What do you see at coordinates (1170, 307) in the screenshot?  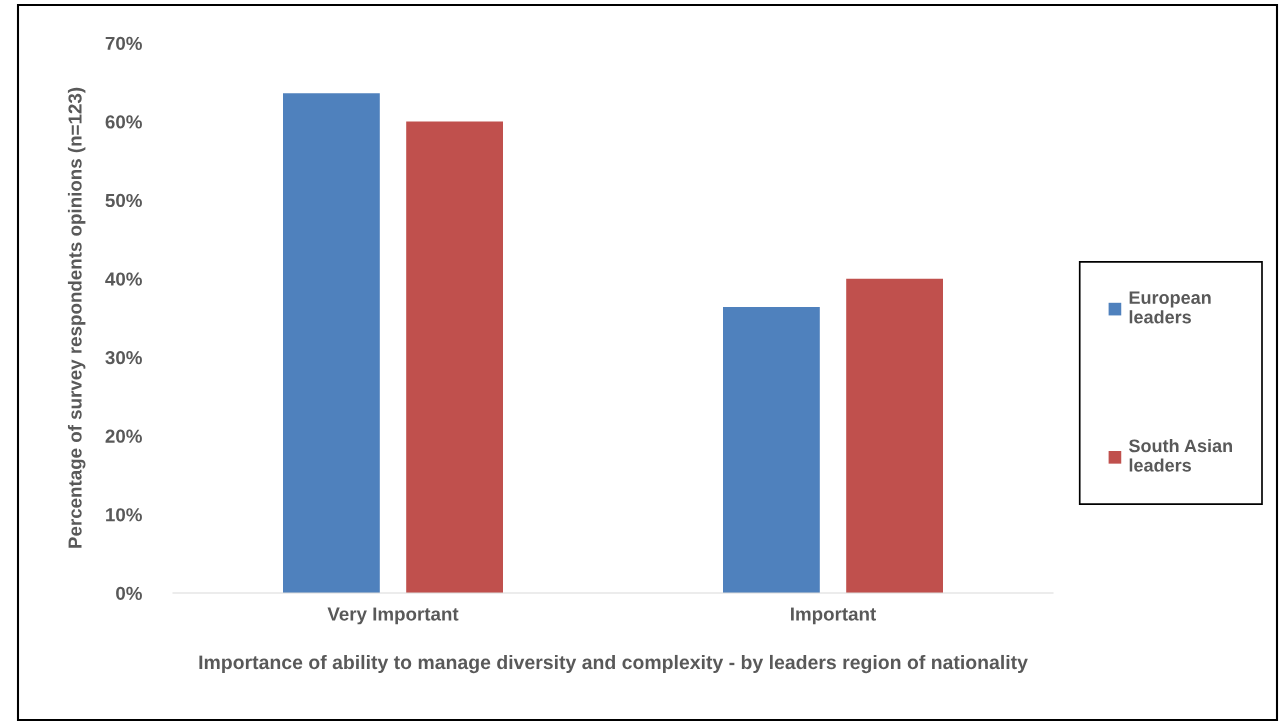 I see `legend-label: European leaders` at bounding box center [1170, 307].